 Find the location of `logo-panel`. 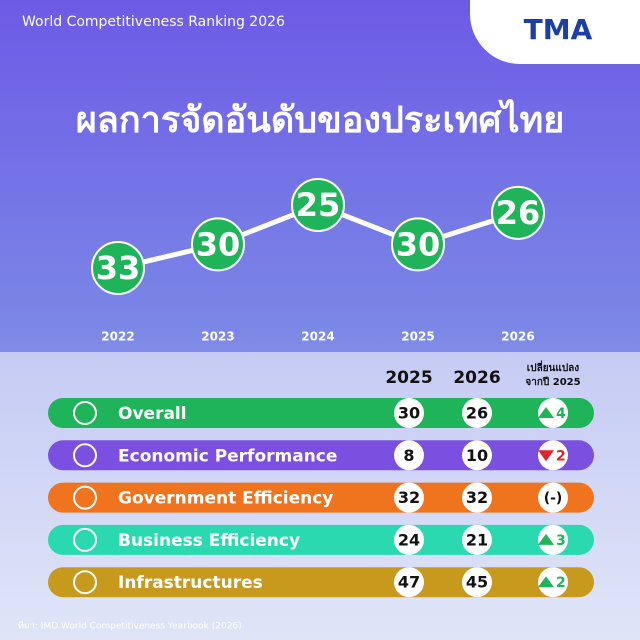

logo-panel is located at coordinates (555, 32).